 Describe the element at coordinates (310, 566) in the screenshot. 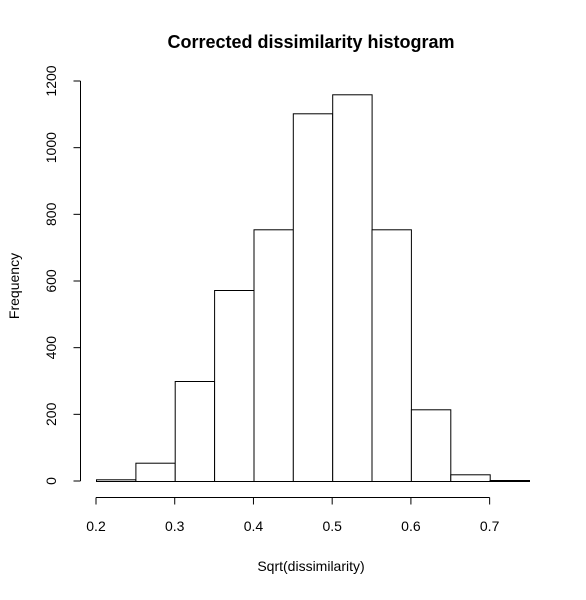

I see `x-axis-label: Sqrt(dissimilarity)` at that location.